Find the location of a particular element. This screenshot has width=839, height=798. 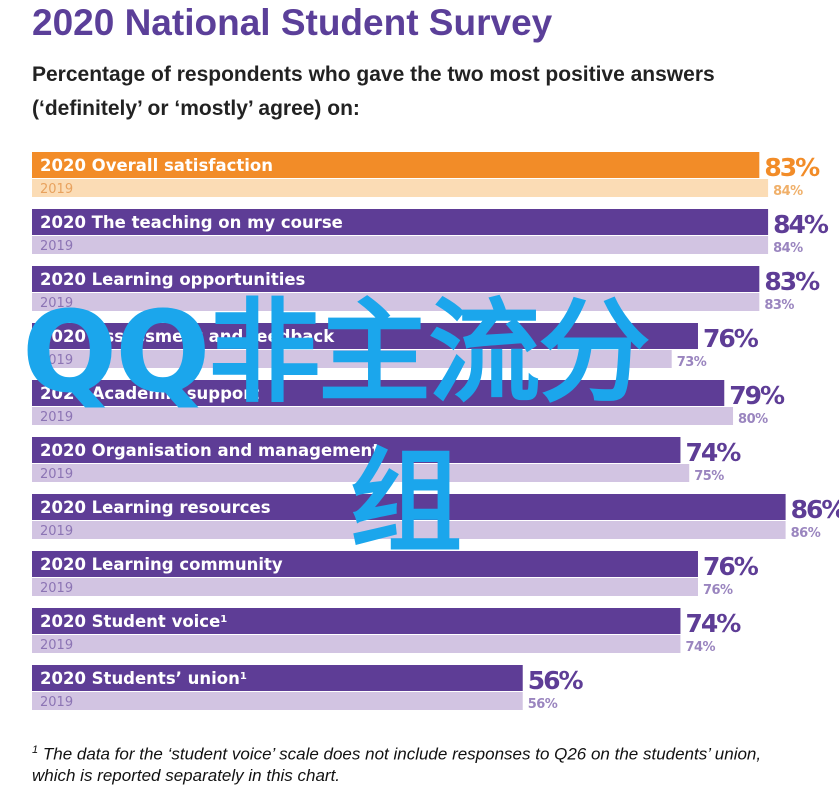

bar-label-2020: 2020 Academic support is located at coordinates (149, 393).